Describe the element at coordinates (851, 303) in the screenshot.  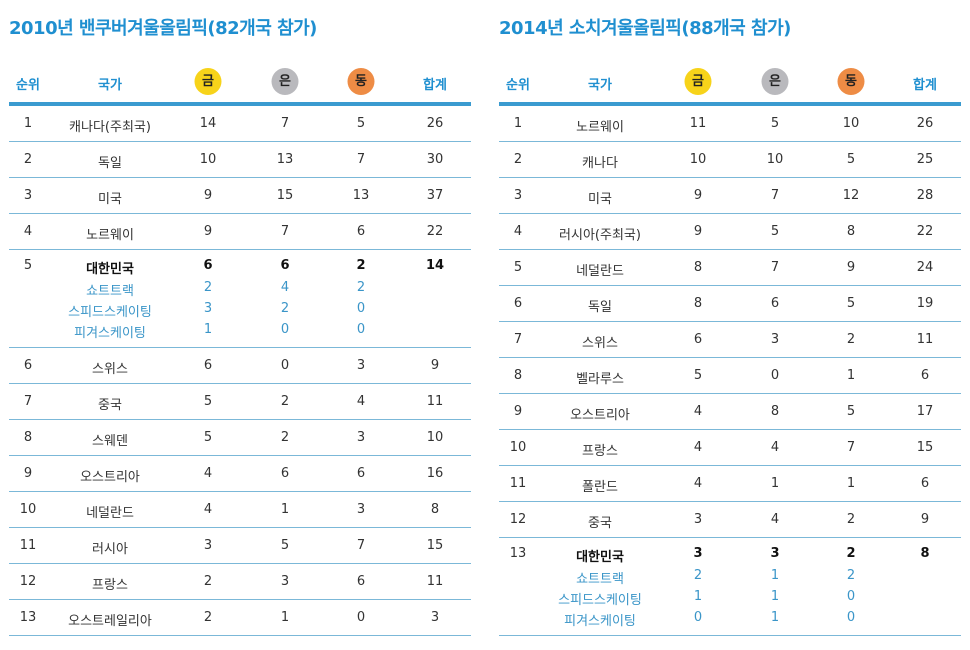
I see `cell-bronze: 5` at that location.